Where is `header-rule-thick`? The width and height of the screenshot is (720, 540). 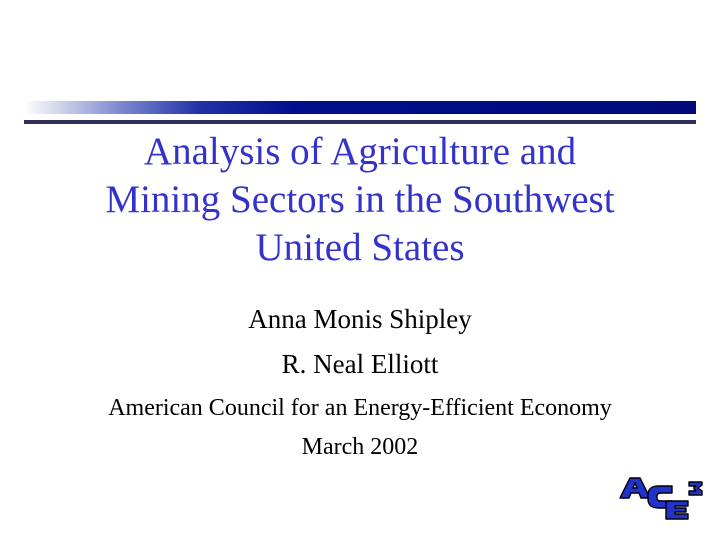
header-rule-thick is located at coordinates (360, 107).